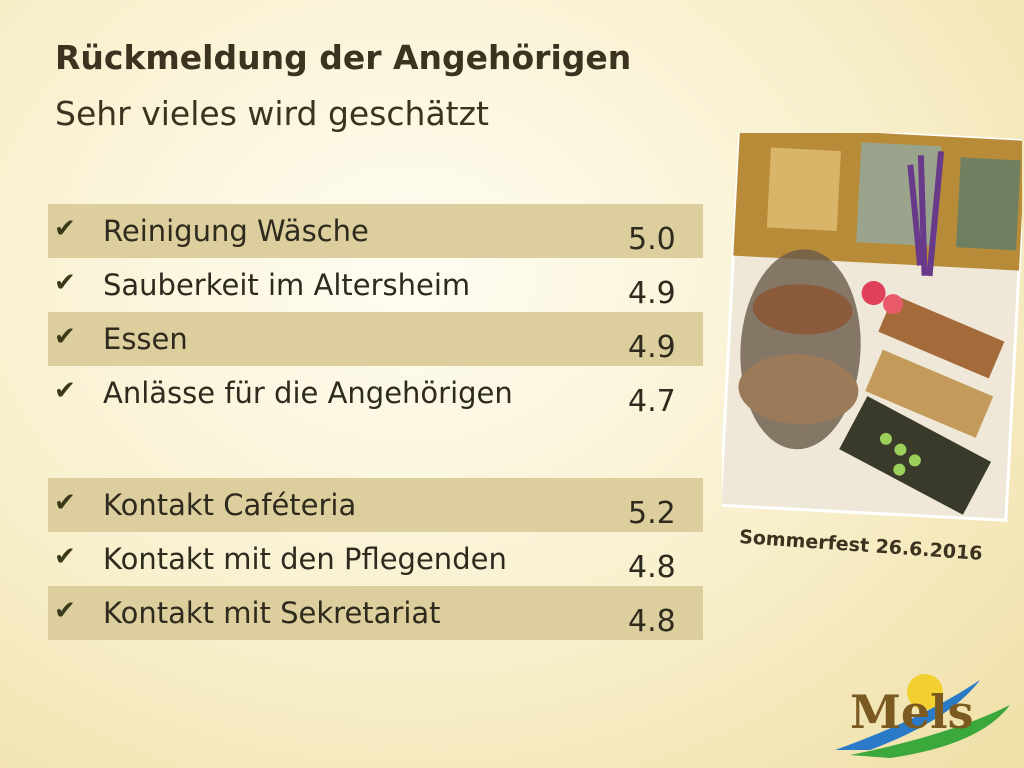 The height and width of the screenshot is (768, 1024). Describe the element at coordinates (305, 559) in the screenshot. I see `row-label: Kontakt mit den Pflegenden` at that location.